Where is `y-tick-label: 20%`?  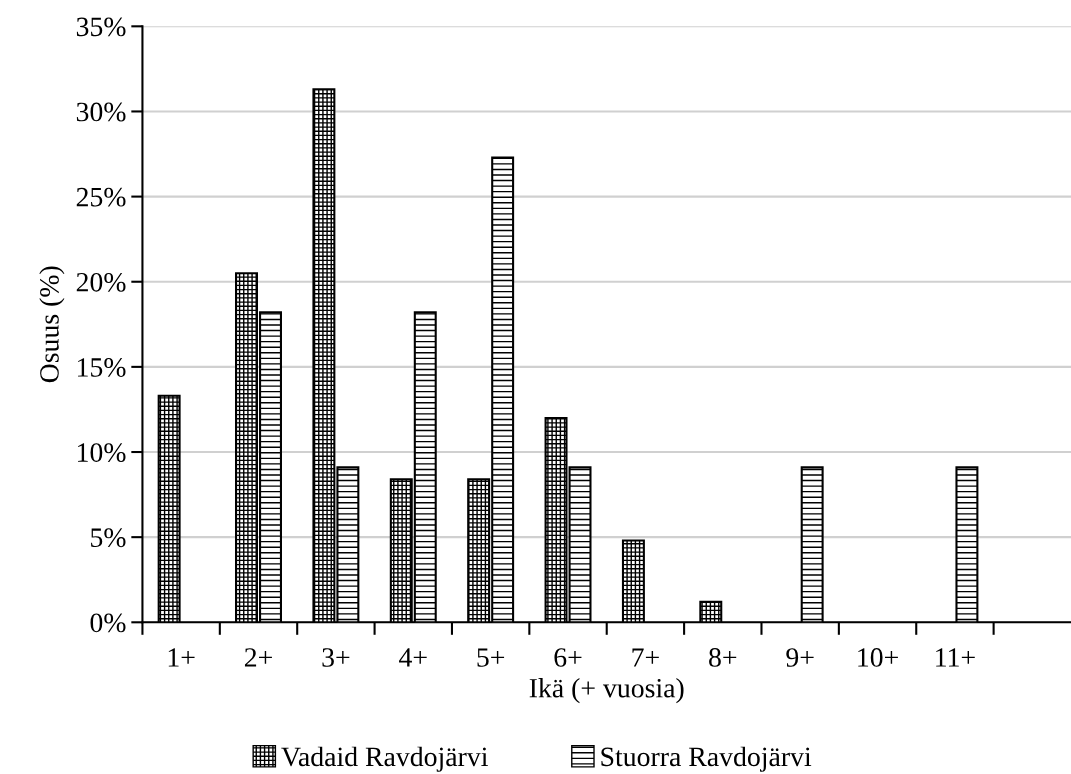 y-tick-label: 20% is located at coordinates (101, 282).